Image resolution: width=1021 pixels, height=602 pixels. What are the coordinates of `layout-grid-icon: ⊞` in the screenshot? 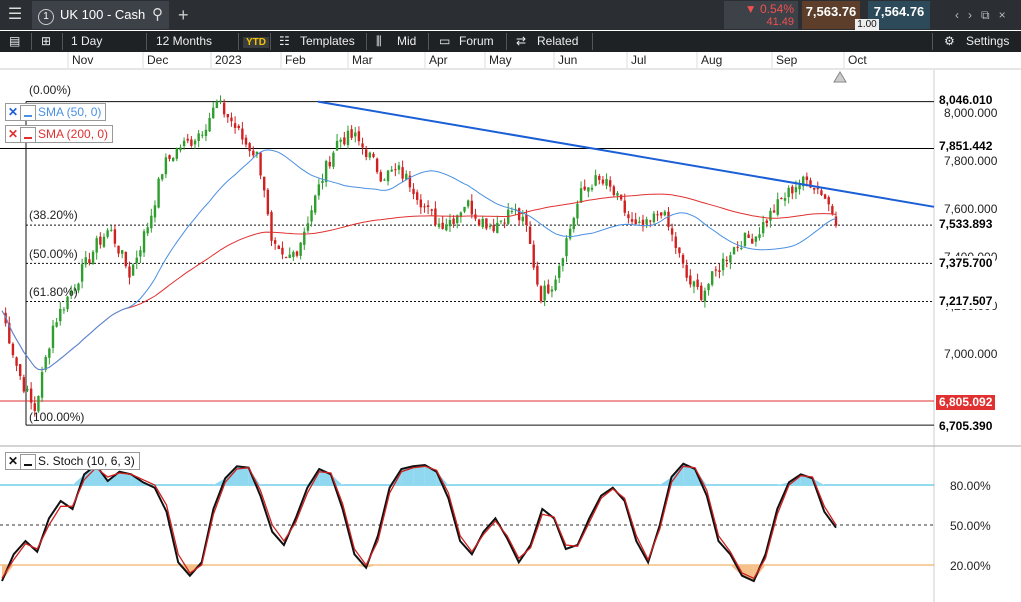 It's located at (46, 41).